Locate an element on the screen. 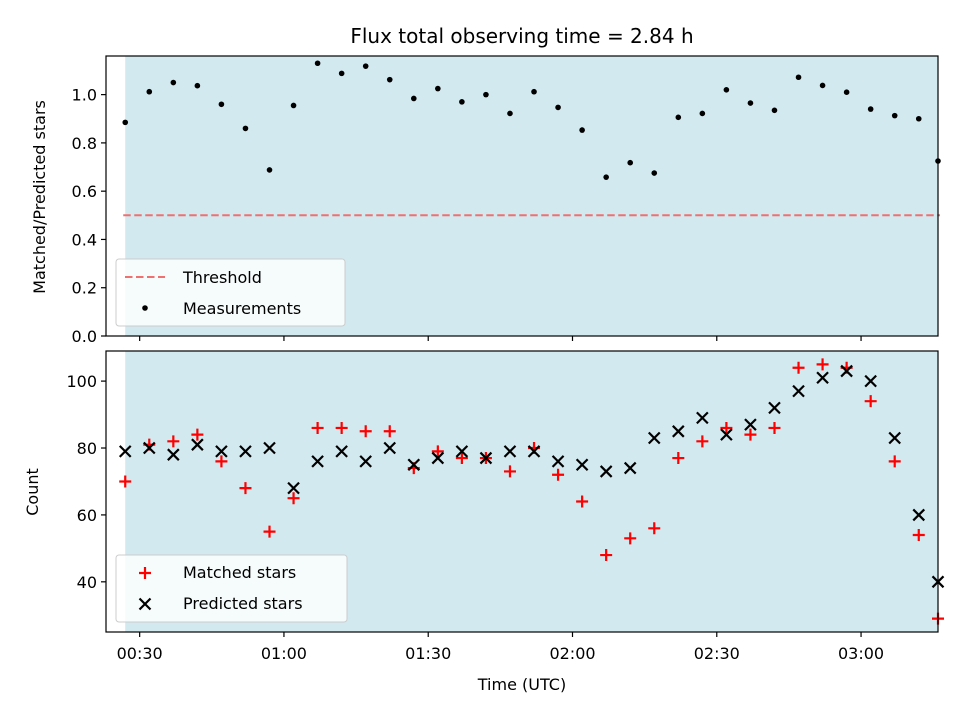 This screenshot has height=720, width=960. measurement-points is located at coordinates (531, 120).